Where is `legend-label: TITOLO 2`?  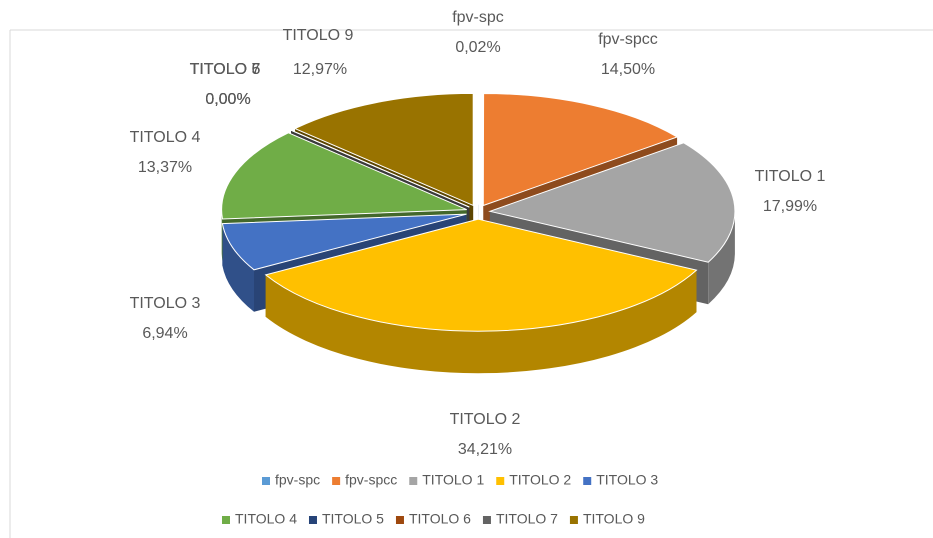 legend-label: TITOLO 2 is located at coordinates (540, 480).